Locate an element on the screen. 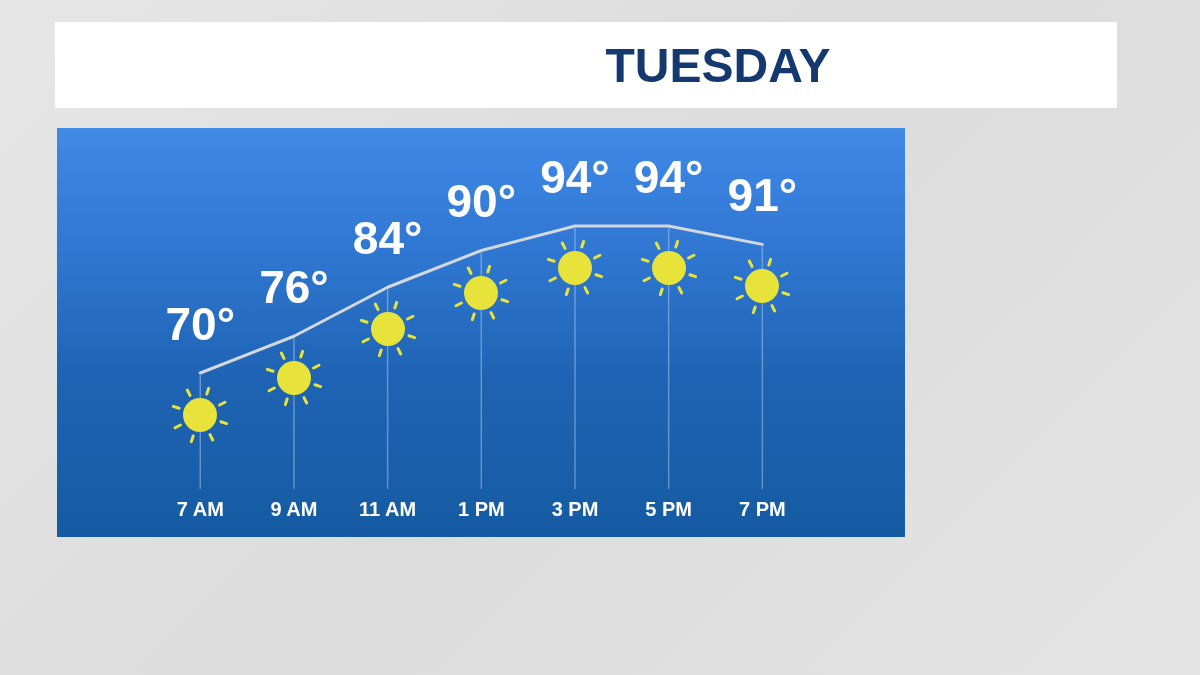 This screenshot has height=675, width=1200. x-tick-label: 1 PM is located at coordinates (481, 508).